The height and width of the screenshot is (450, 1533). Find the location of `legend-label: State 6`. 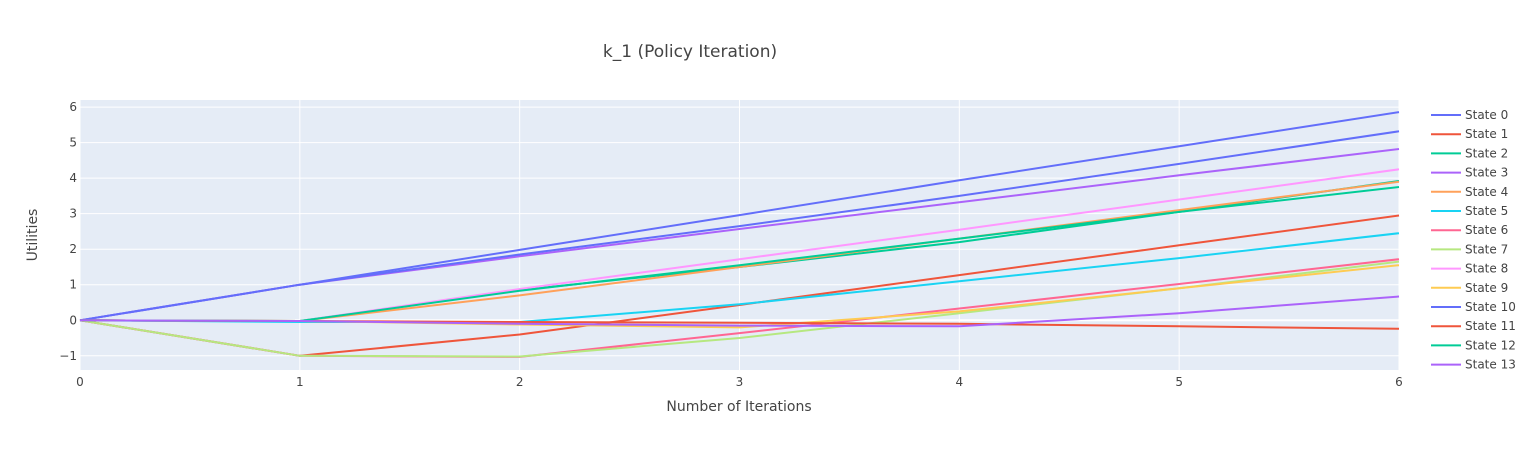

legend-label: State 6 is located at coordinates (1486, 230).